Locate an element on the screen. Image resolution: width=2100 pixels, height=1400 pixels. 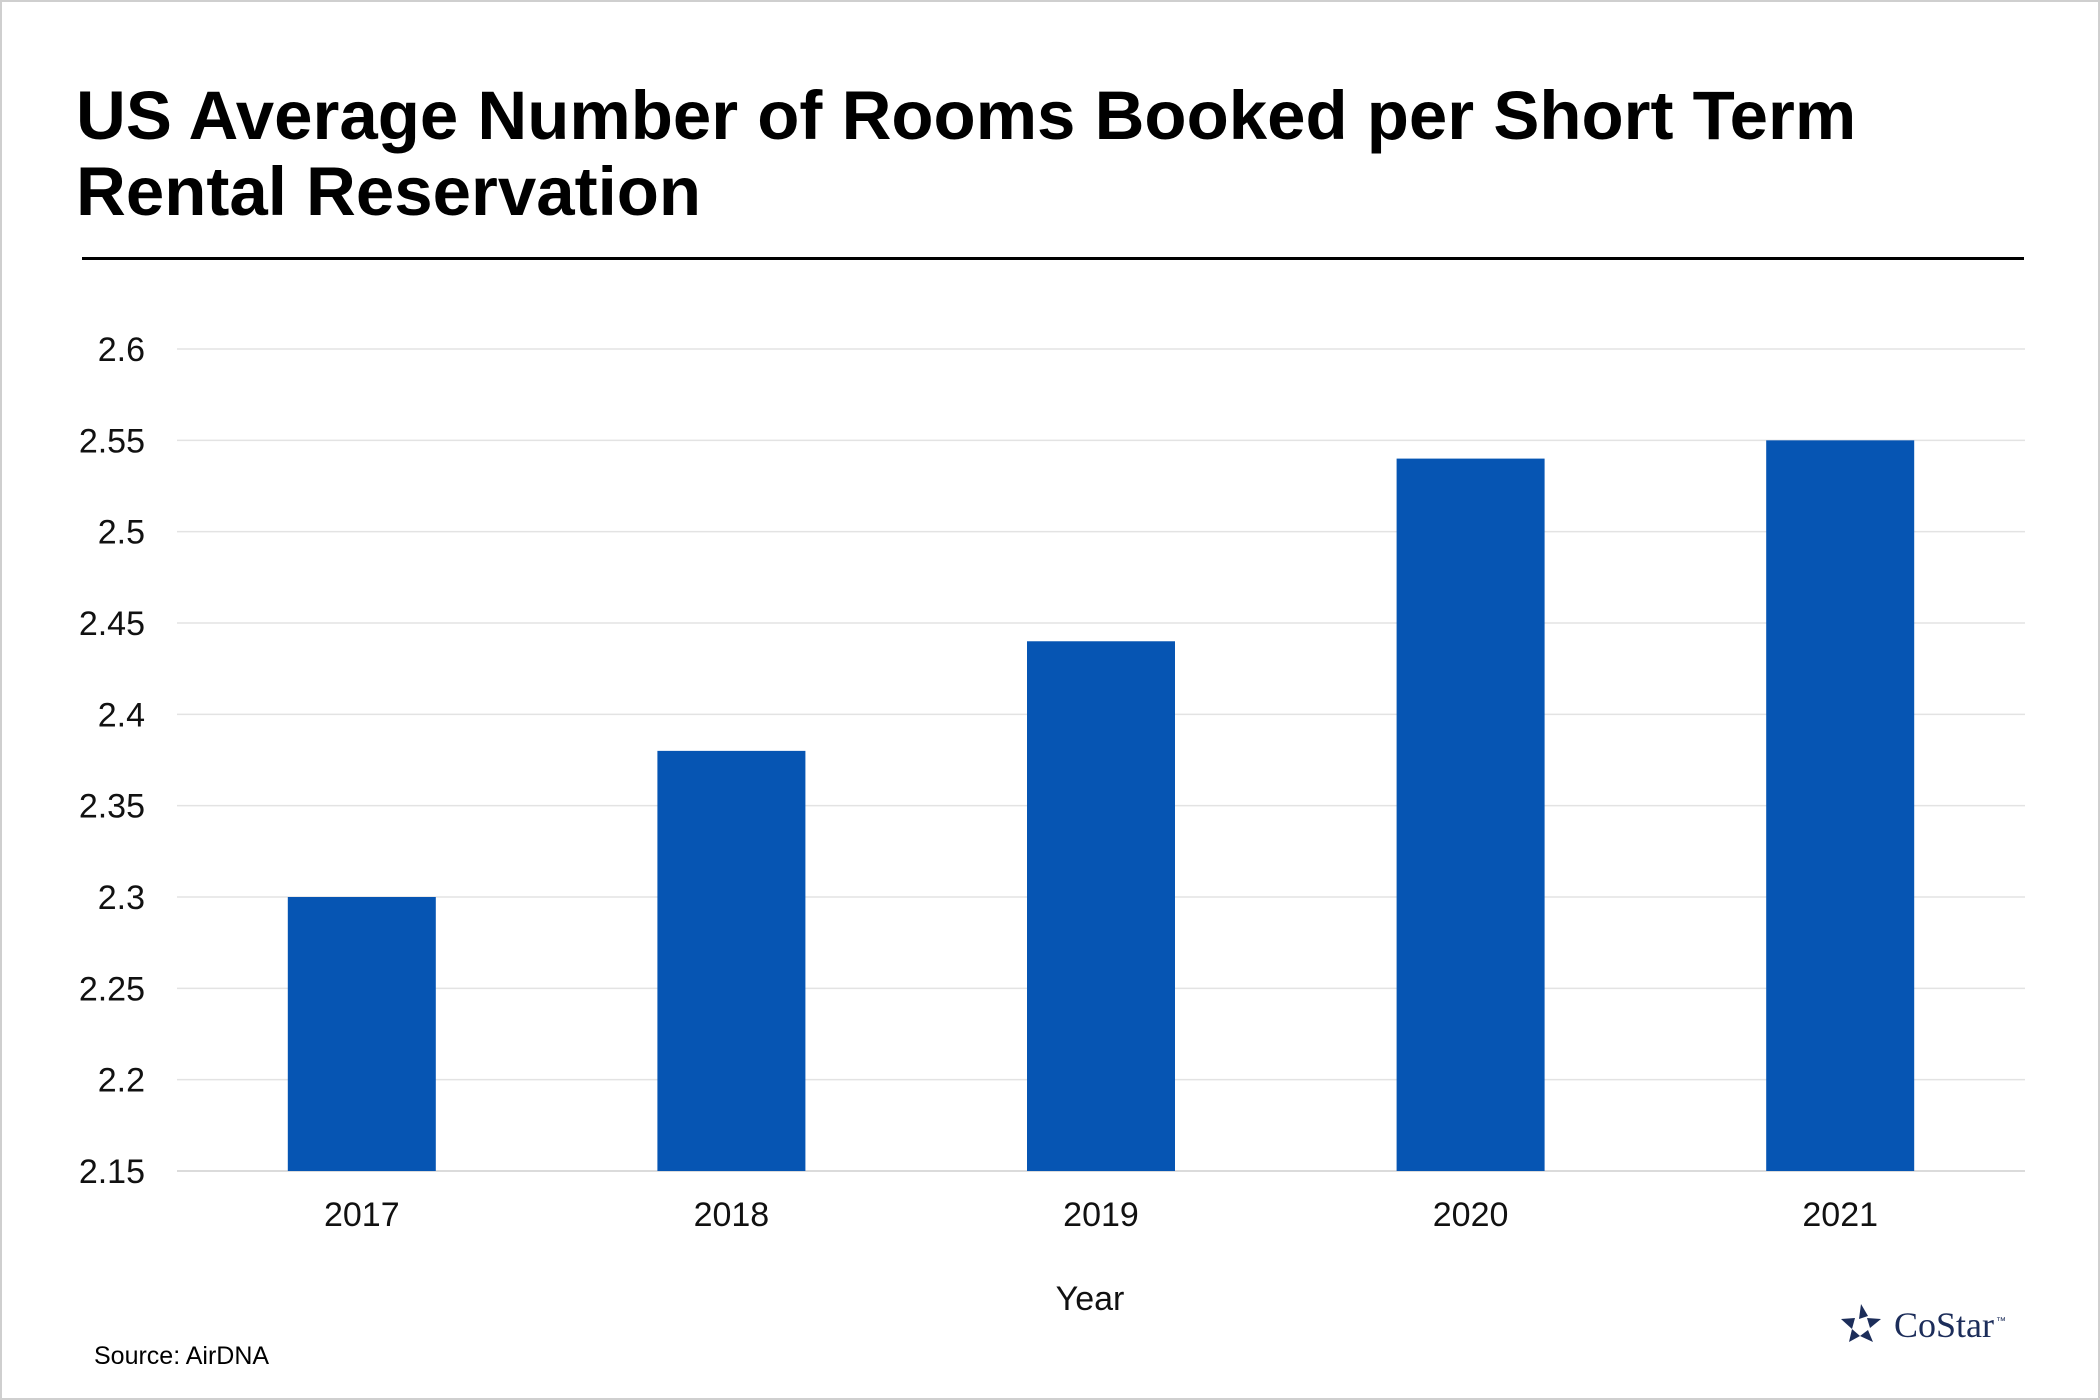
logo-text: CoStar is located at coordinates (1944, 1325).